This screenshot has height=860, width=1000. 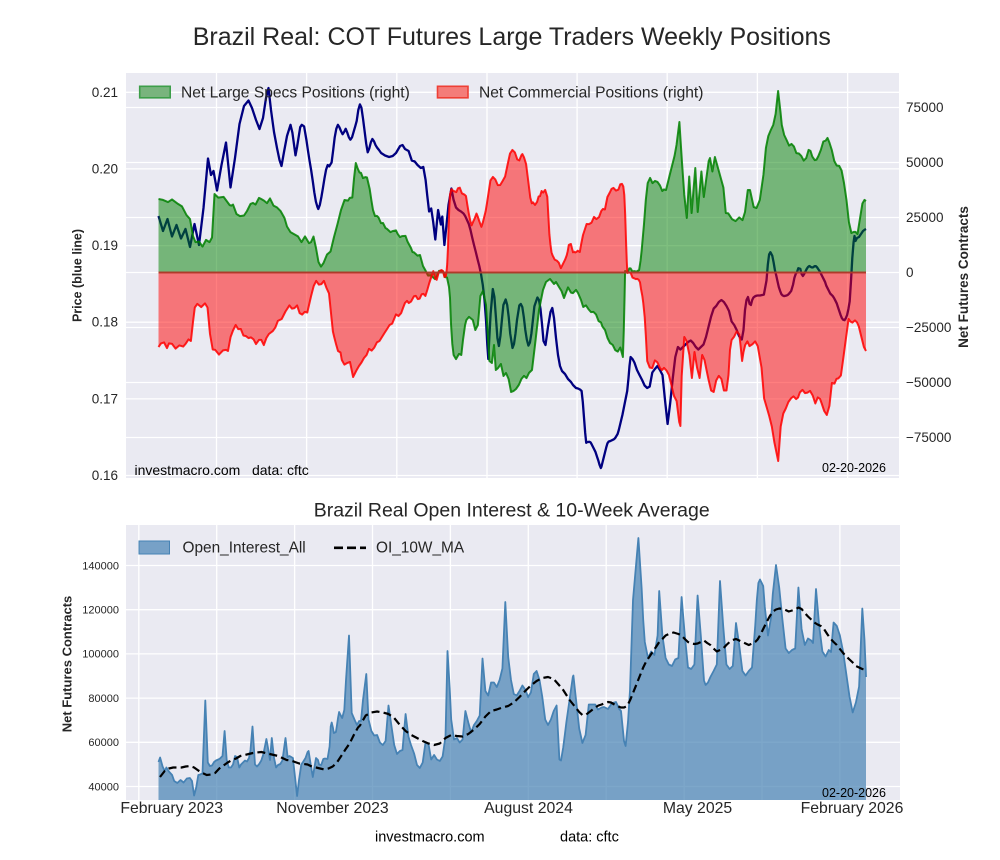 What do you see at coordinates (528, 808) in the screenshot?
I see `svg-text: August 2024` at bounding box center [528, 808].